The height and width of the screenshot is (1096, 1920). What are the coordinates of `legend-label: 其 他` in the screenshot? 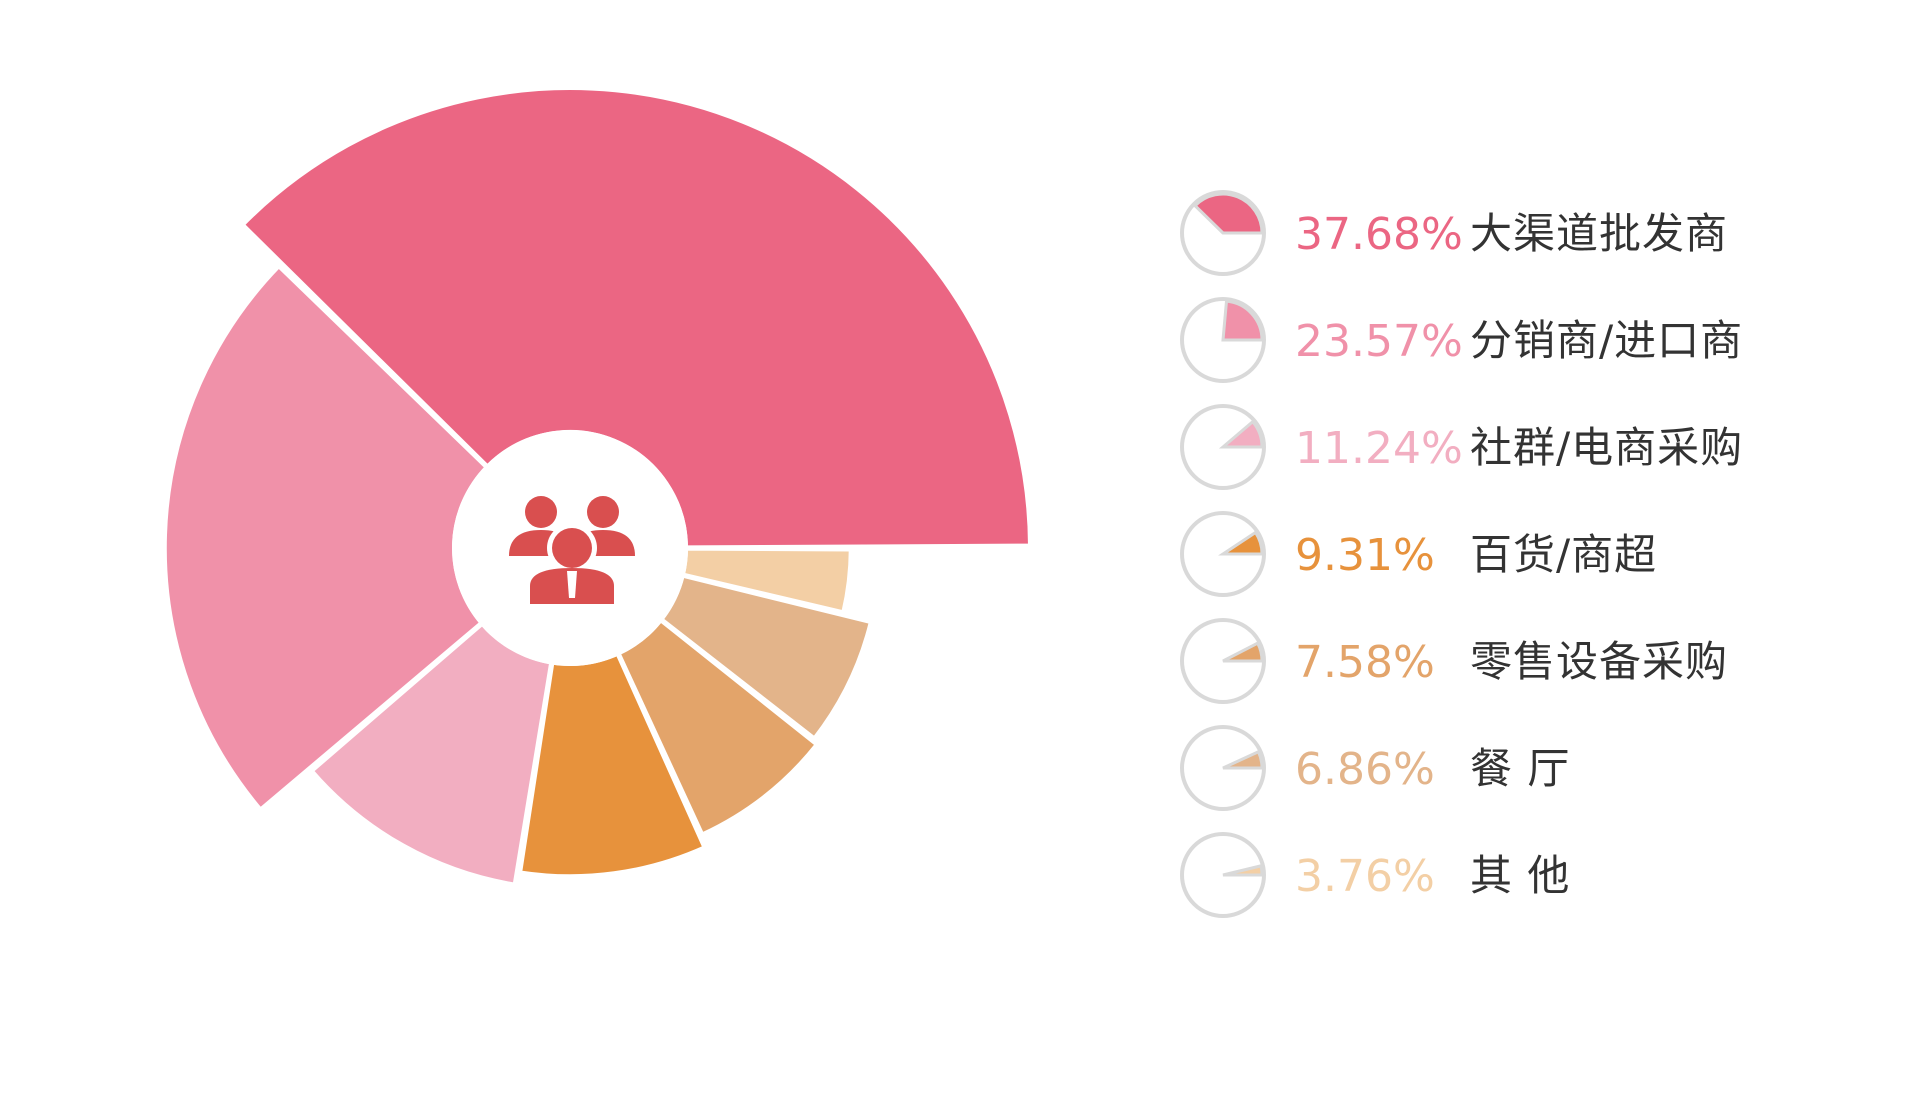 It's located at (1520, 875).